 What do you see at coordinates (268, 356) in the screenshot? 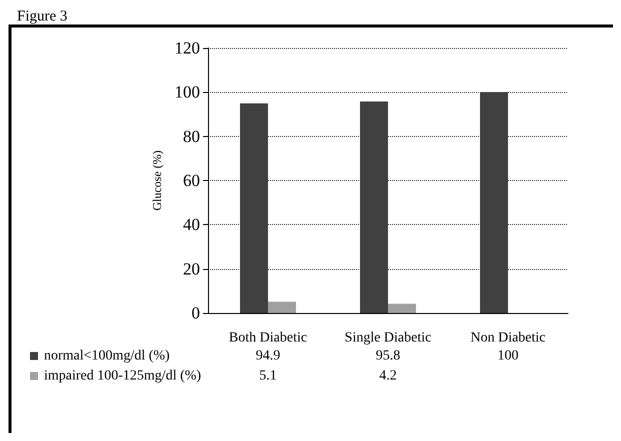
I see `data-label: 94.9` at bounding box center [268, 356].